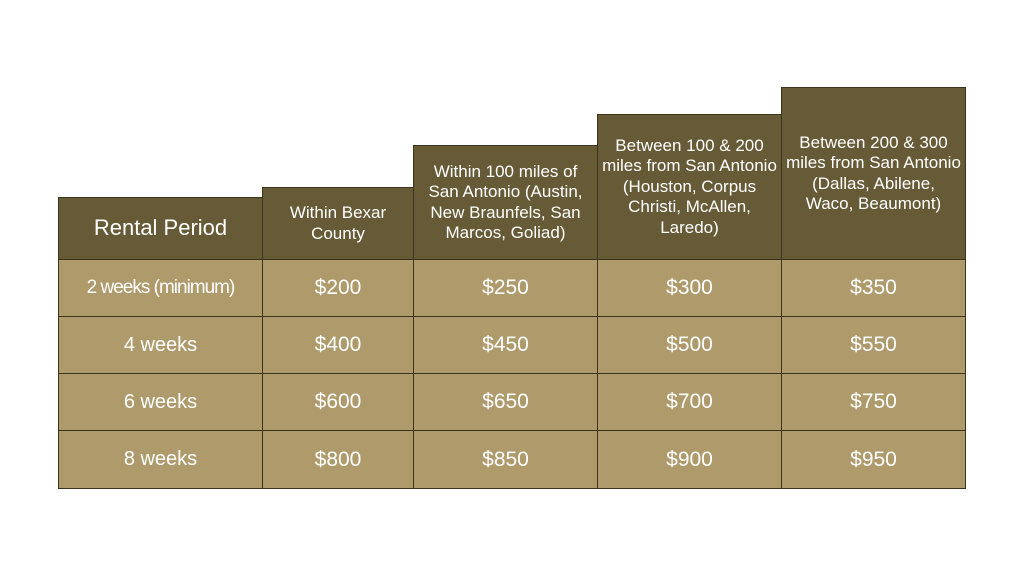  What do you see at coordinates (689, 288) in the screenshot?
I see `price-cell: $300` at bounding box center [689, 288].